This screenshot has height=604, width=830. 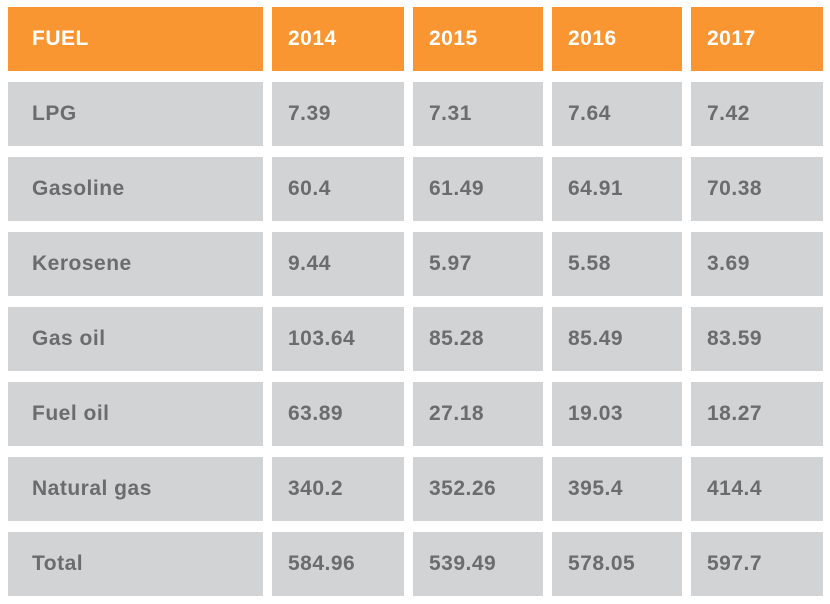 I want to click on value-cell: 85.49, so click(x=617, y=339).